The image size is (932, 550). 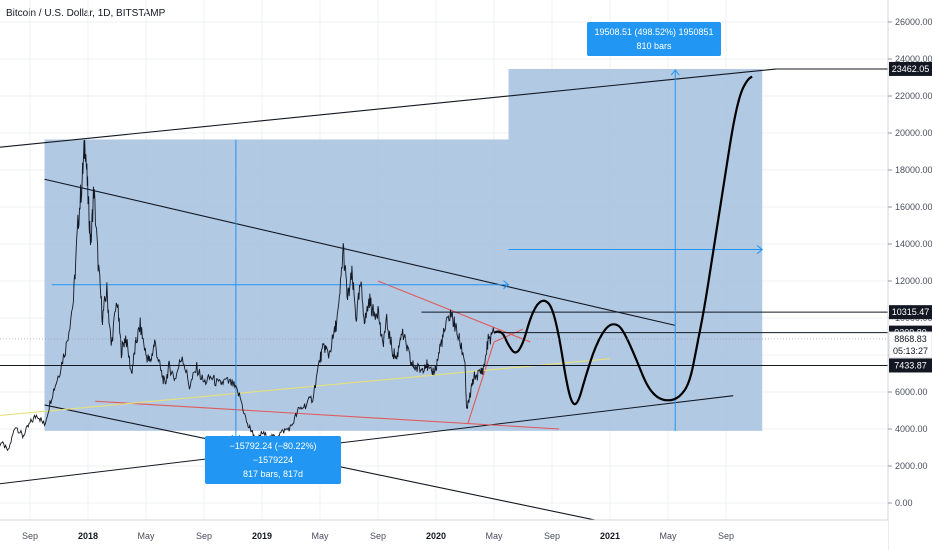 I want to click on price-axis, so click(x=910, y=275).